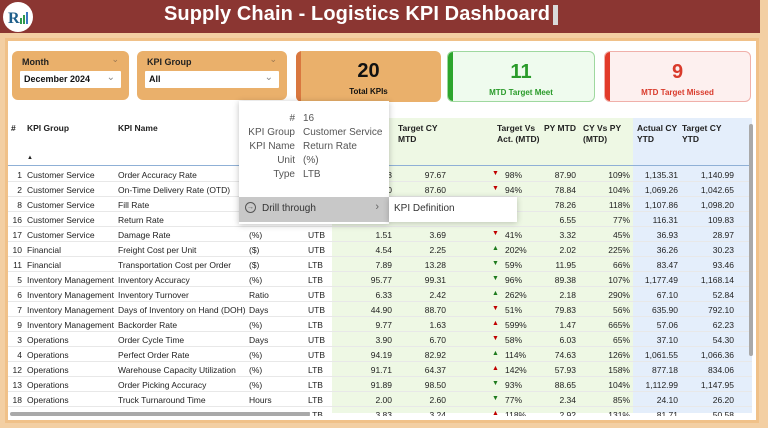 The image size is (768, 428). What do you see at coordinates (435, 190) in the screenshot?
I see `cell-target-cy-mtd: 87.60` at bounding box center [435, 190].